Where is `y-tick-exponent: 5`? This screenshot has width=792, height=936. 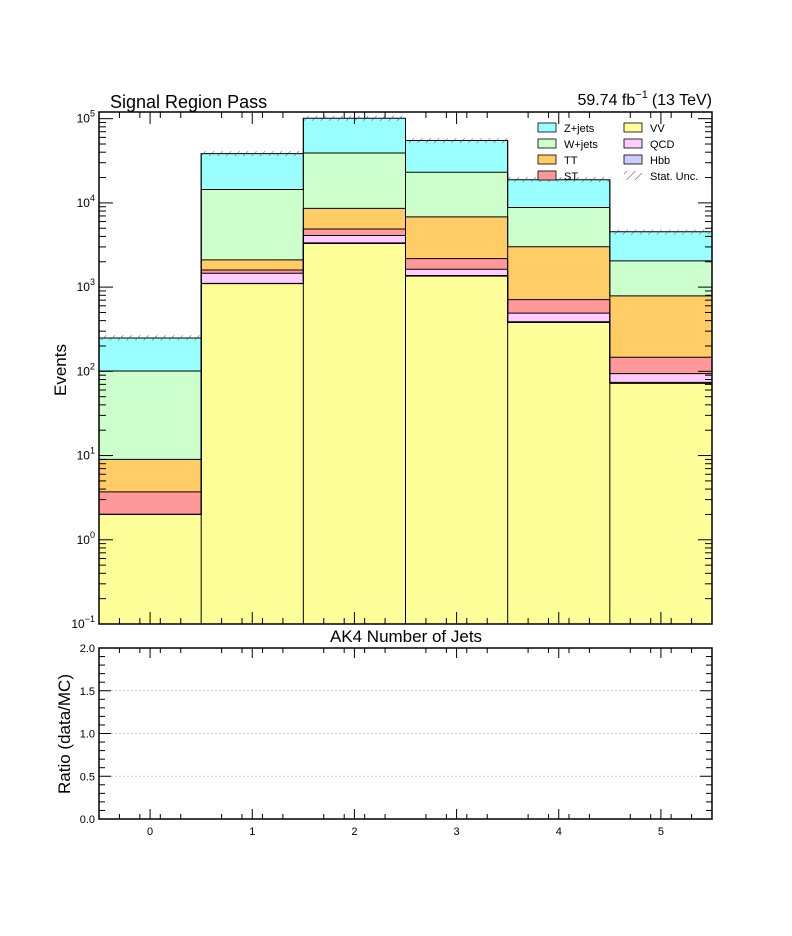
y-tick-exponent: 5 is located at coordinates (92, 114).